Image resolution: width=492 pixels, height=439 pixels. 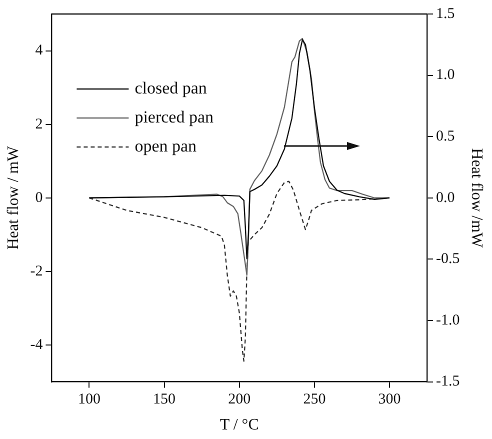 What do you see at coordinates (39, 198) in the screenshot?
I see `y-tick-label: 0` at bounding box center [39, 198].